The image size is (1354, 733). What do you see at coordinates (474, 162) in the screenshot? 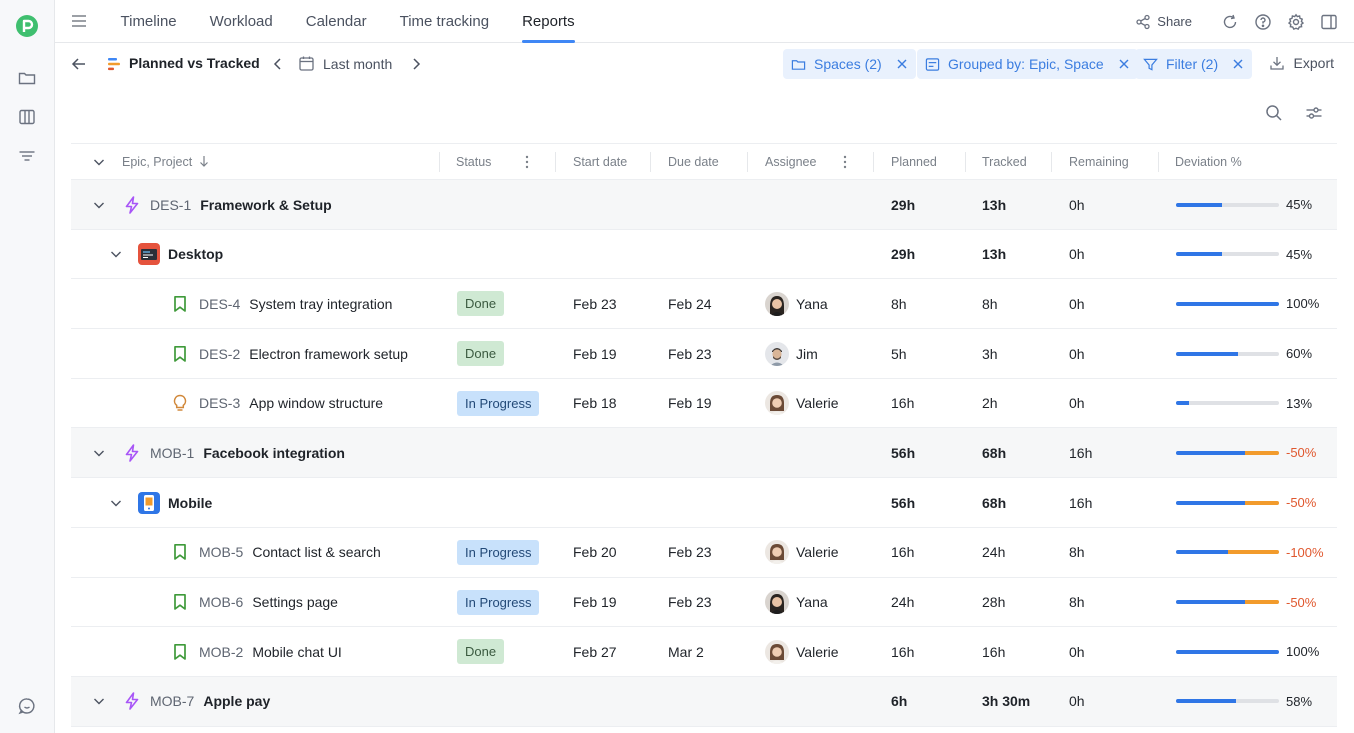
I see `column-header-status: Status` at bounding box center [474, 162].